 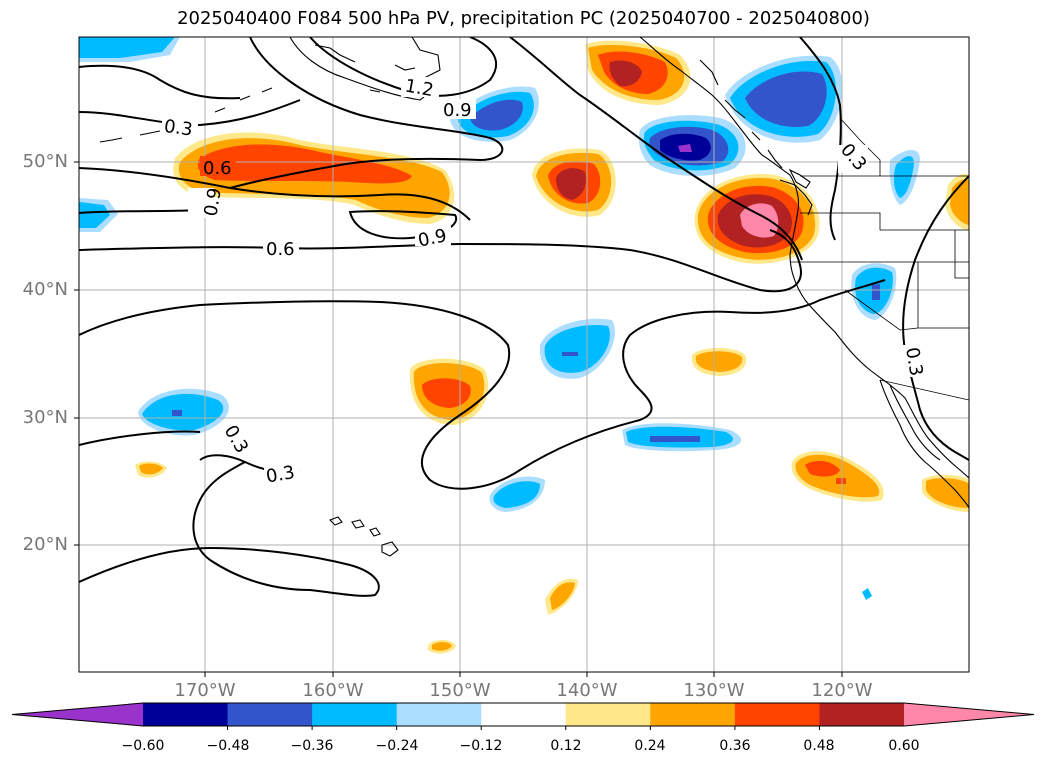 I want to click on colorbar-tick-label: 0.48, so click(x=819, y=746).